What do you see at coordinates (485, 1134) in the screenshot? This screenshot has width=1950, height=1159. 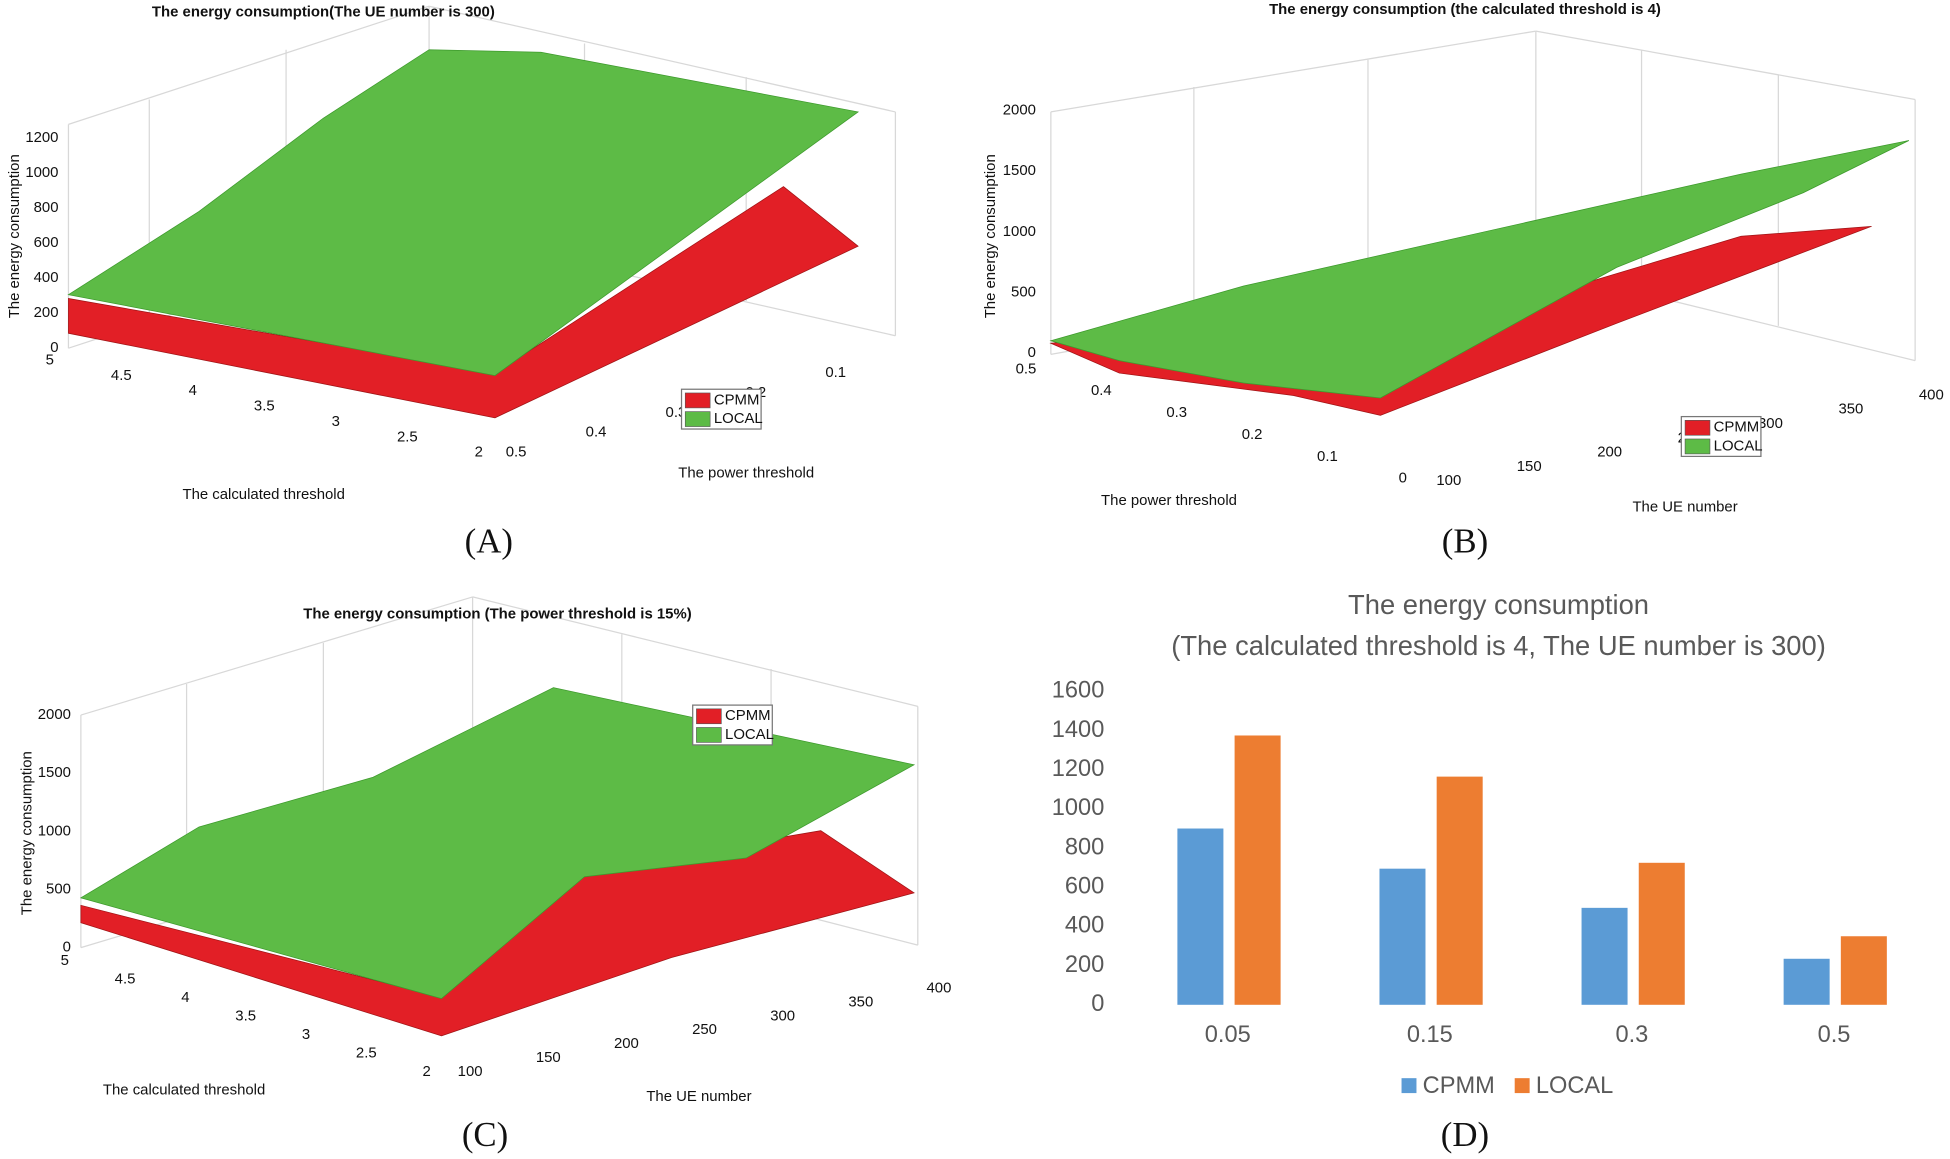 I see `panel-label: (C)` at bounding box center [485, 1134].